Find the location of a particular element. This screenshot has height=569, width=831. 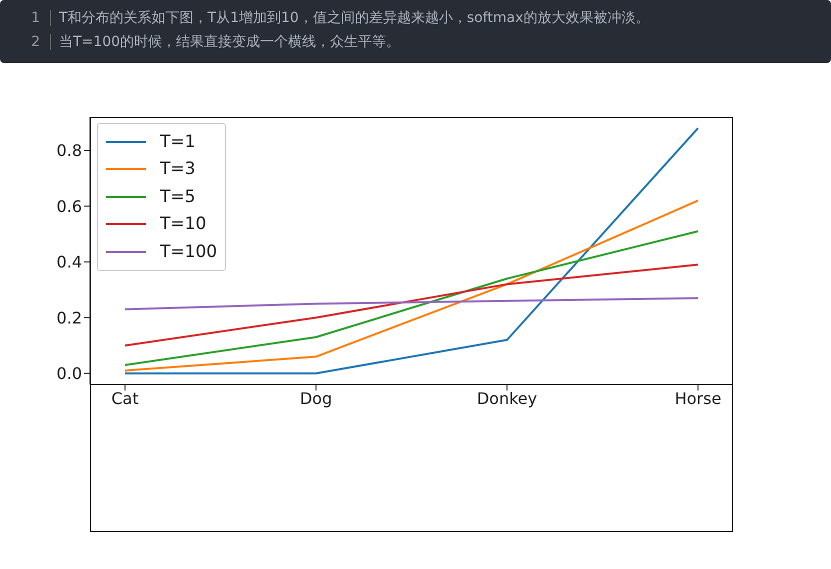

y-tick-label: 0.0 is located at coordinates (69, 374).